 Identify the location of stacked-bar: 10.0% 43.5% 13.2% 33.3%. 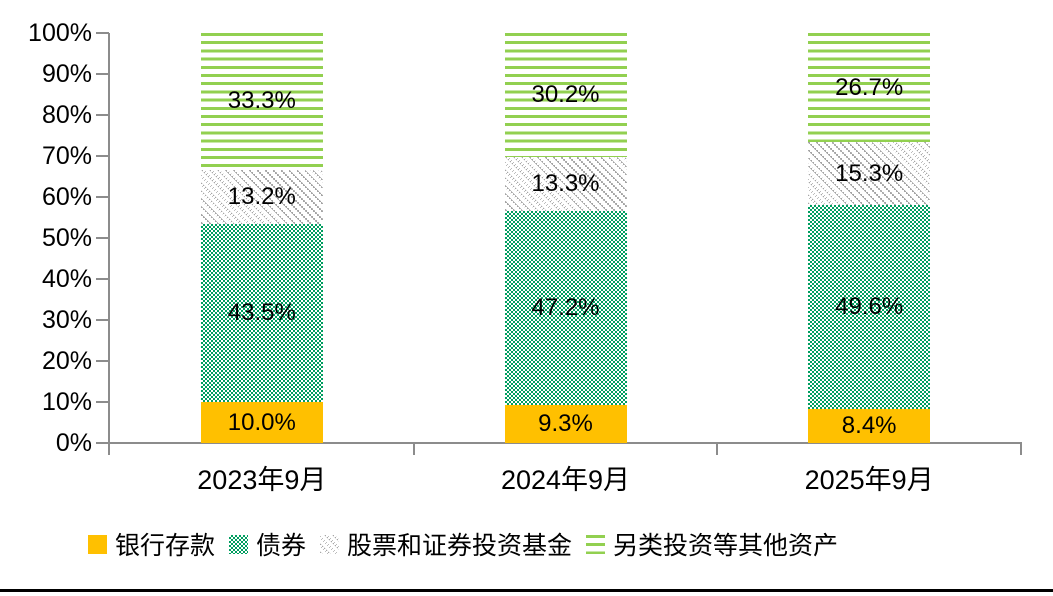
(261, 238).